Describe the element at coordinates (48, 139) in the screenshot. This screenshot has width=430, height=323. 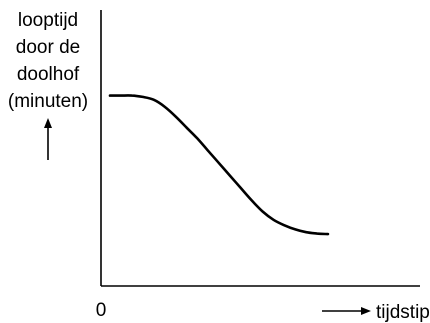
I see `y-axis-arrow-icon` at that location.